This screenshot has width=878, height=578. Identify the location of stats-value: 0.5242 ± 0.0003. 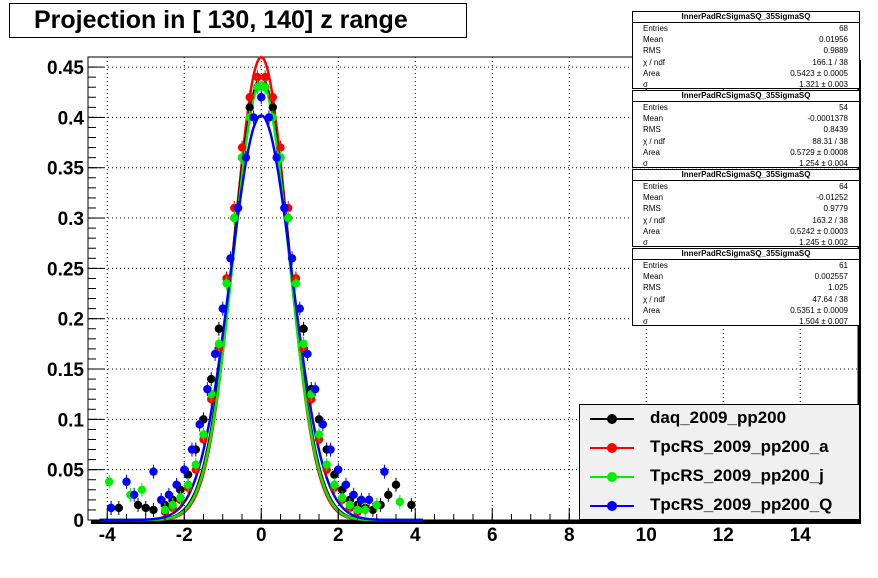
(819, 231).